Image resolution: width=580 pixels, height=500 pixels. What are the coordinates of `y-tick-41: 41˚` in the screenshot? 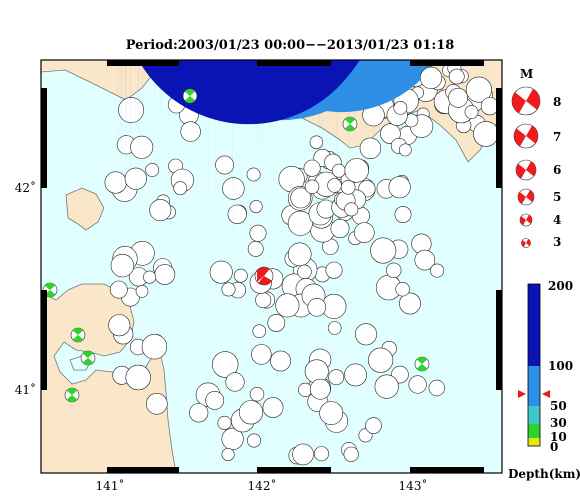 It's located at (25, 389).